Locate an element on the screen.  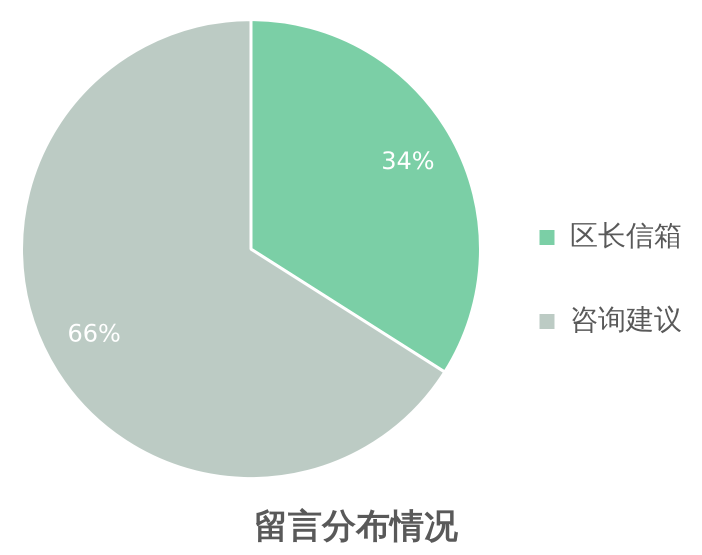
legend-label: 区长信箱 is located at coordinates (626, 235).